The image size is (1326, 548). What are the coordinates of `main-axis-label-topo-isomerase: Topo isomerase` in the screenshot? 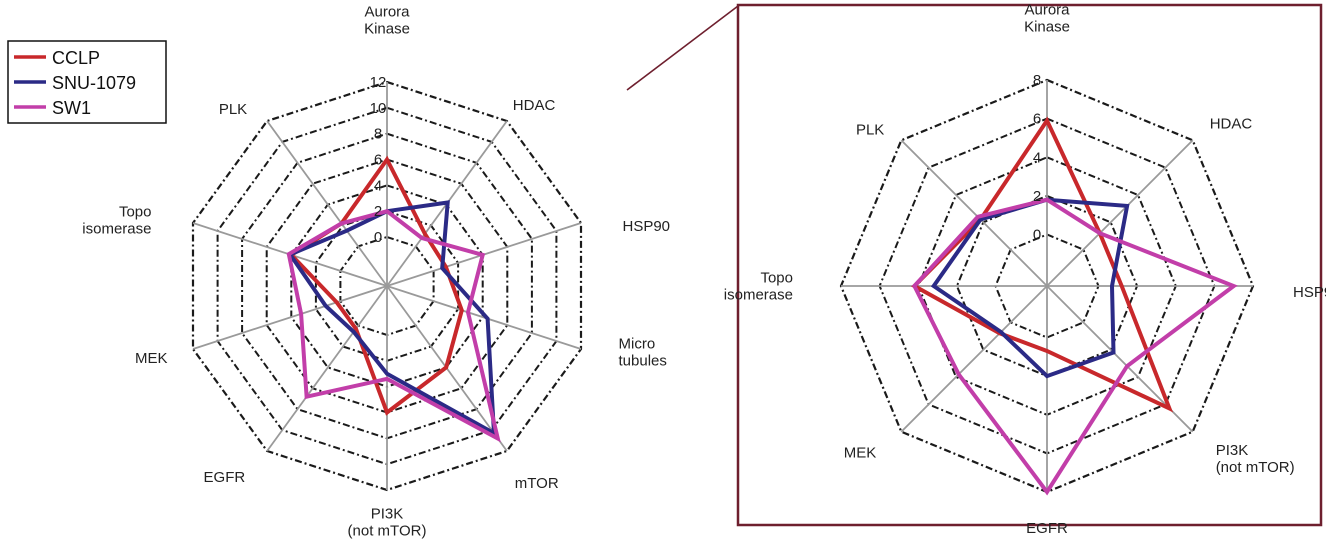 It's located at (116, 220).